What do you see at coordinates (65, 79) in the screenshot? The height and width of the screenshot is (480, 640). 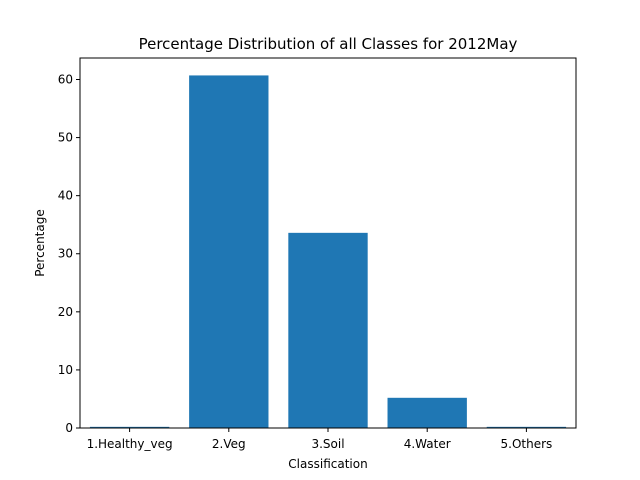 I see `y-tick-label: 60` at bounding box center [65, 79].